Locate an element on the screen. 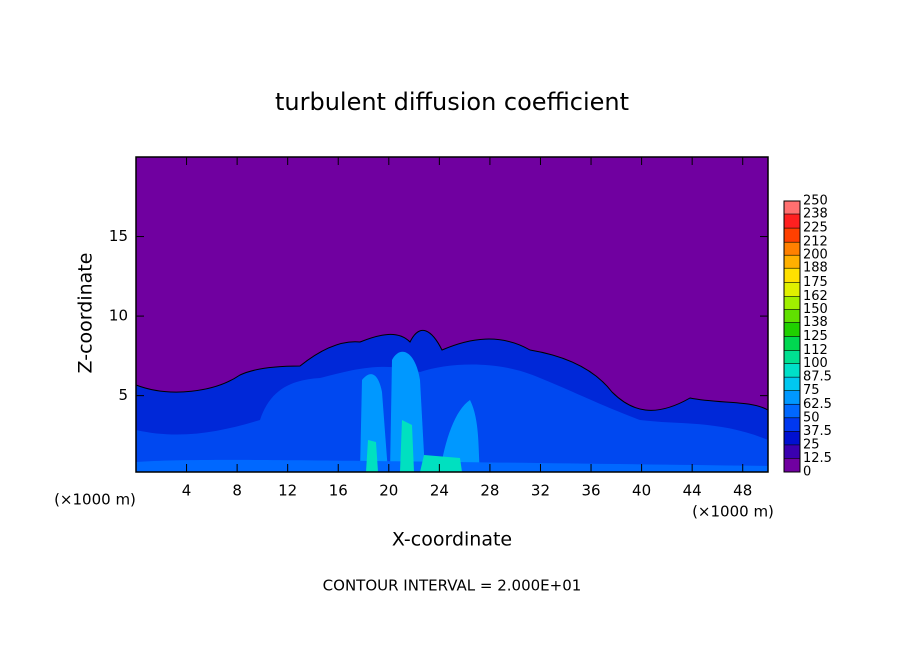  colorbar-label: 25 is located at coordinates (811, 444).